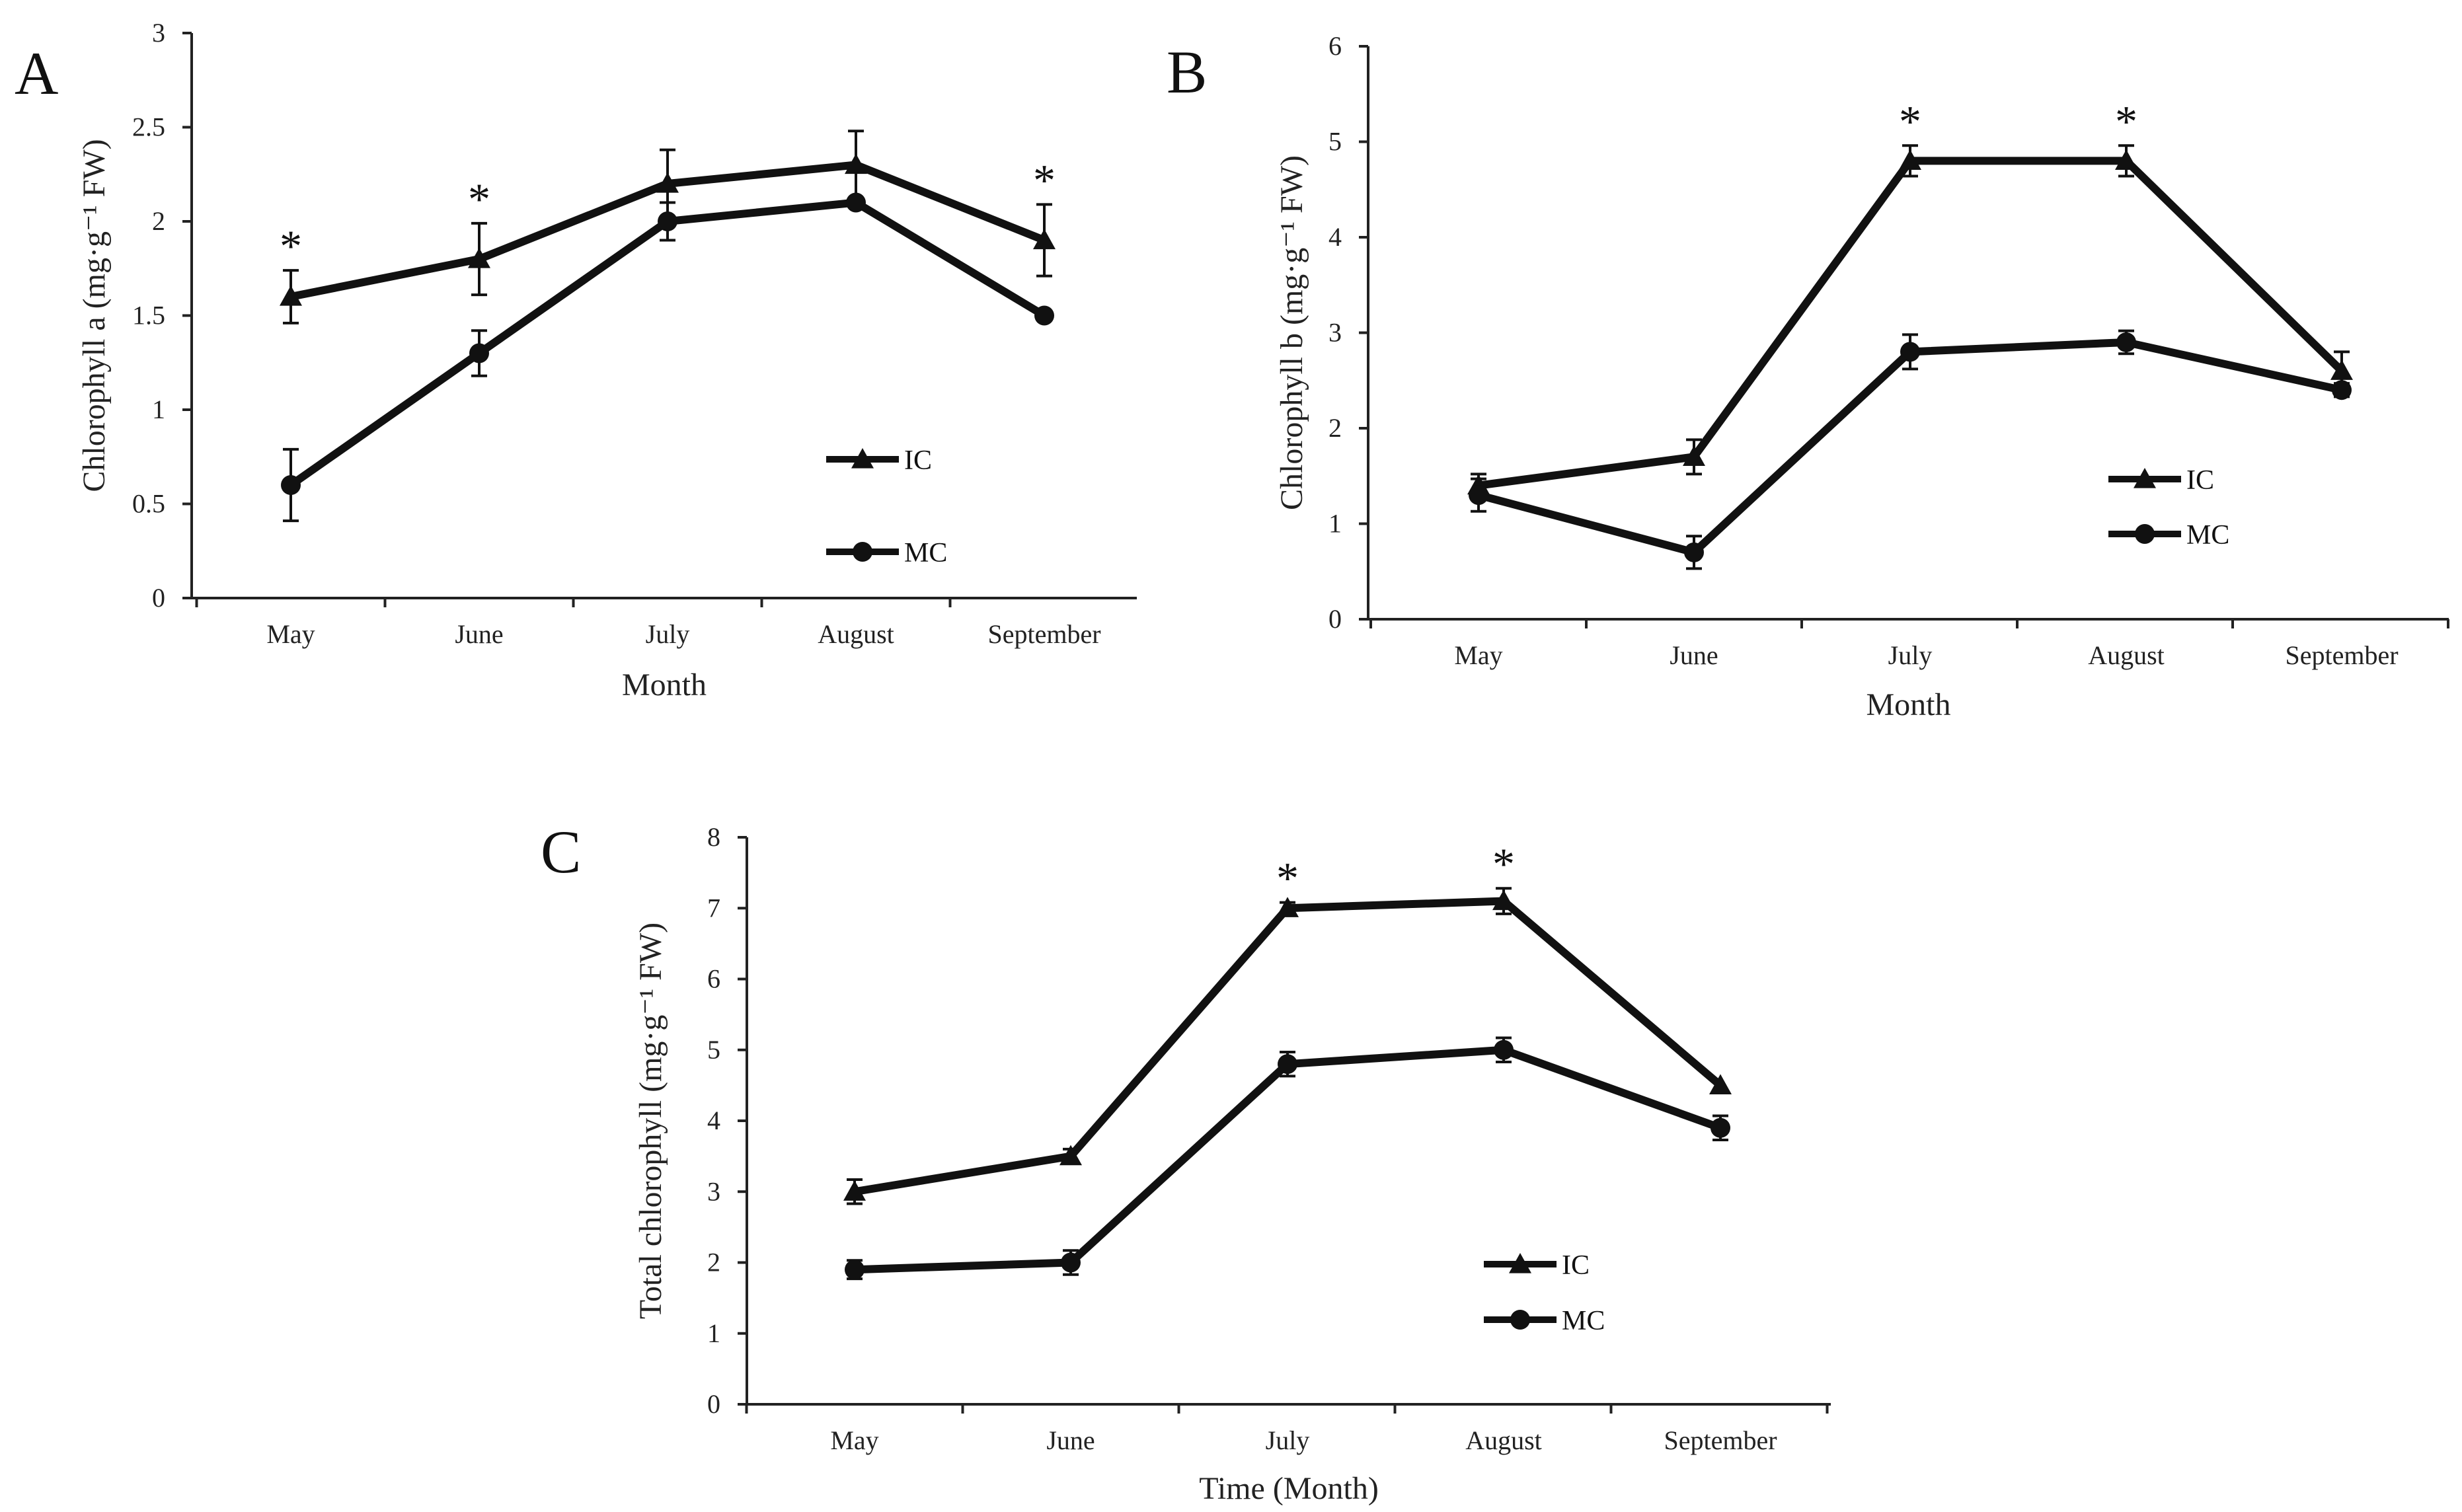 This screenshot has height=1512, width=2462. I want to click on y-tick-label: 1.5, so click(149, 315).